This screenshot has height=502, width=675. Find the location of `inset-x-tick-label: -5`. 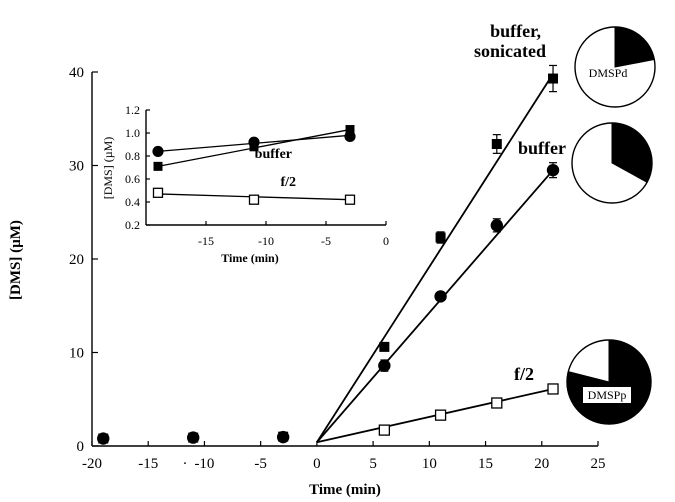

inset-x-tick-label: -5 is located at coordinates (326, 241).